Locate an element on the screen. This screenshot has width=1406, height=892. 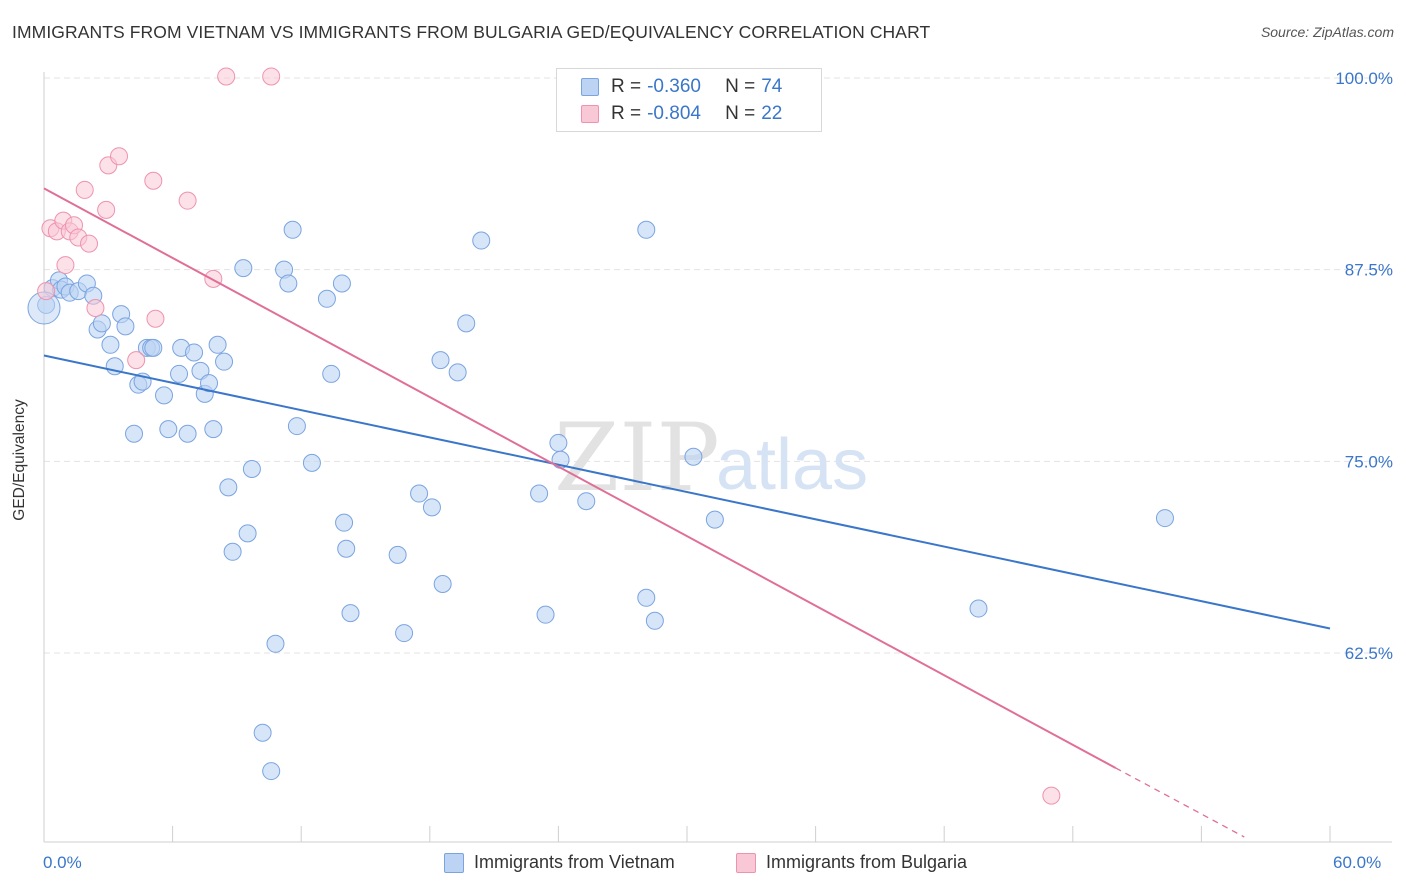
legend-item-vietnam: Immigrants from Vietnam is located at coordinates (559, 862).